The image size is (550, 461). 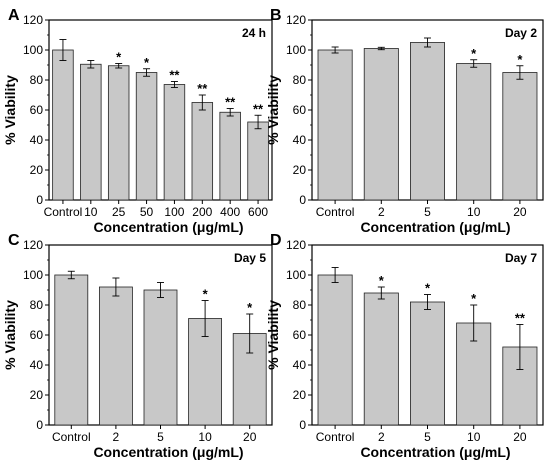 What do you see at coordinates (14, 240) in the screenshot?
I see `panel-letter: C` at bounding box center [14, 240].